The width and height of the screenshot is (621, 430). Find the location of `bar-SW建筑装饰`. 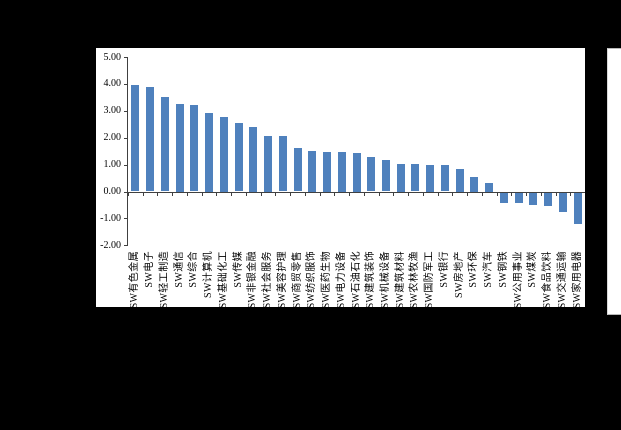

bar-SW建筑装饰 is located at coordinates (371, 174).